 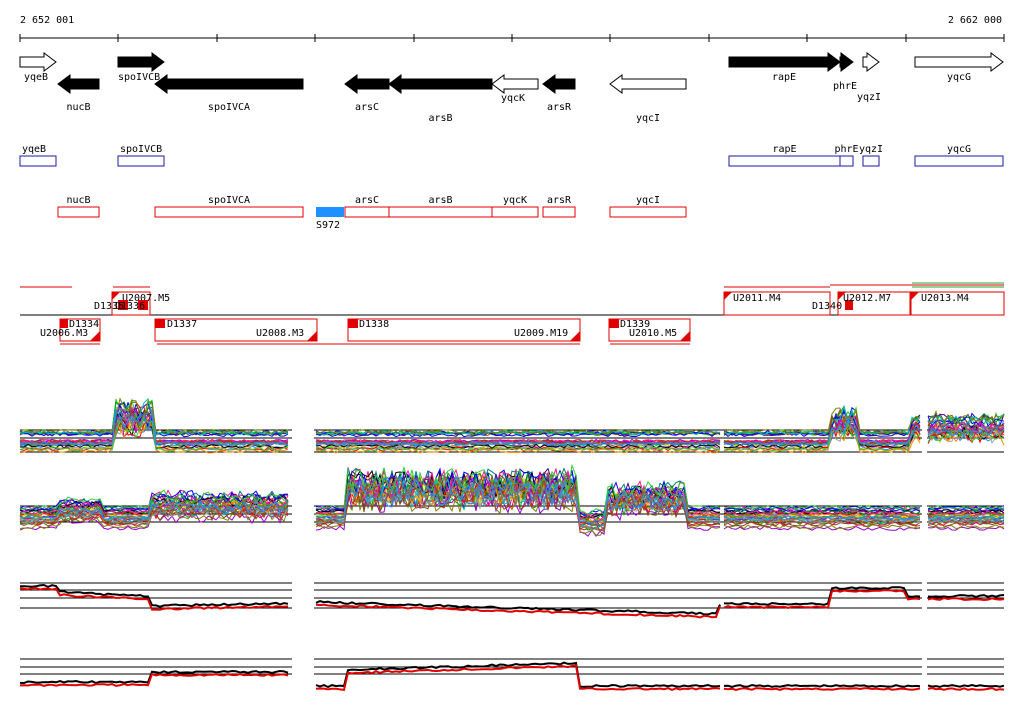 What do you see at coordinates (959, 67) in the screenshot?
I see `gene-yqcg: yqcG` at bounding box center [959, 67].